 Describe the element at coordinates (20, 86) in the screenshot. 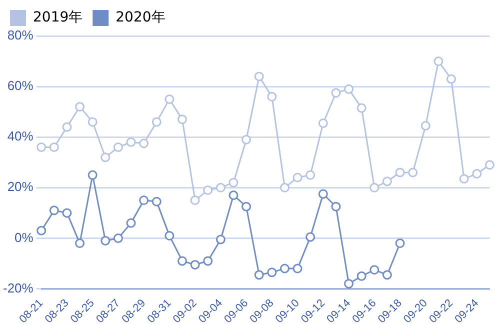

I see `y-tick-label: 60%` at that location.